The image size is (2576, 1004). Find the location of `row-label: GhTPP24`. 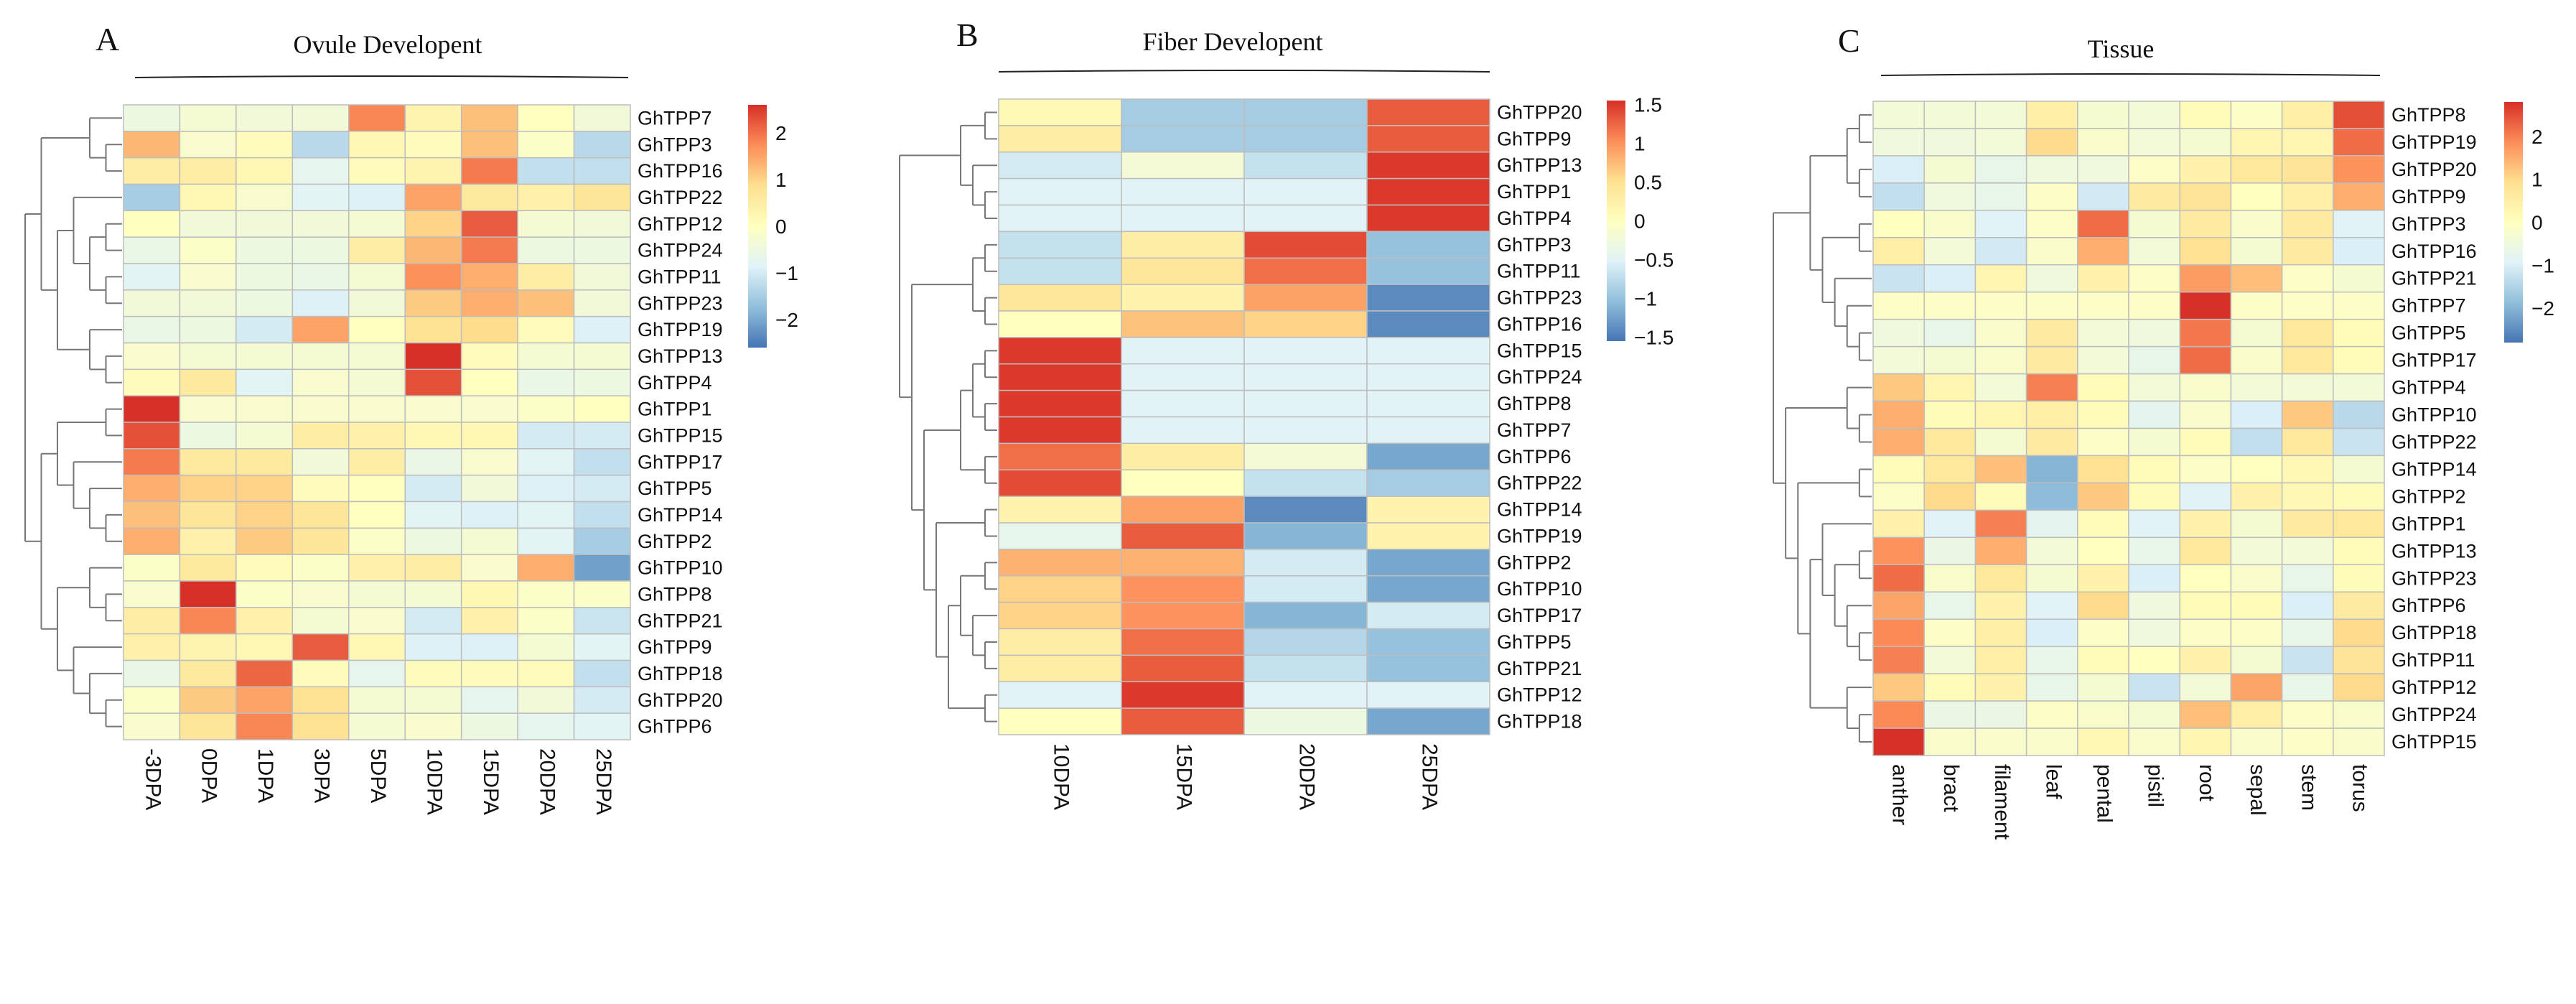

row-label: GhTPP24 is located at coordinates (1539, 377).